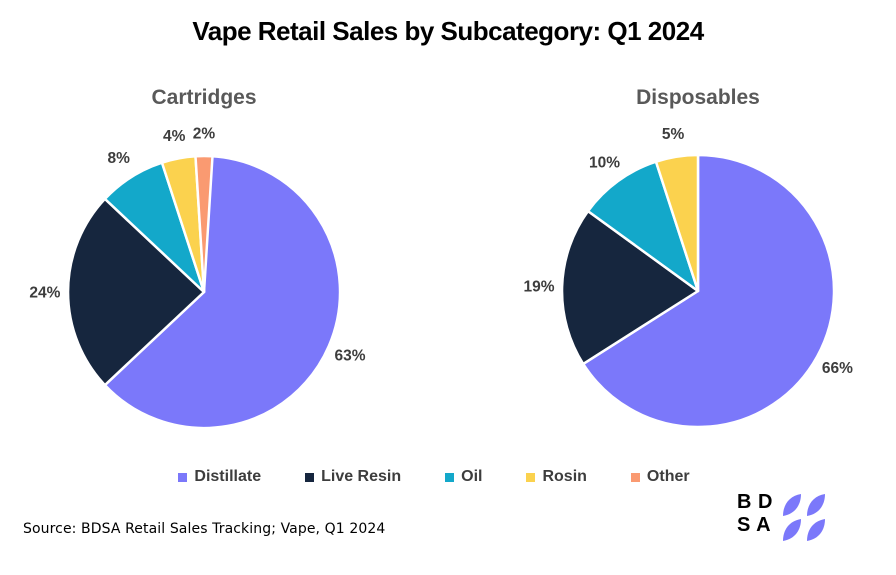 The width and height of the screenshot is (896, 575). I want to click on bdsa-logo-petals-icon, so click(803, 517).